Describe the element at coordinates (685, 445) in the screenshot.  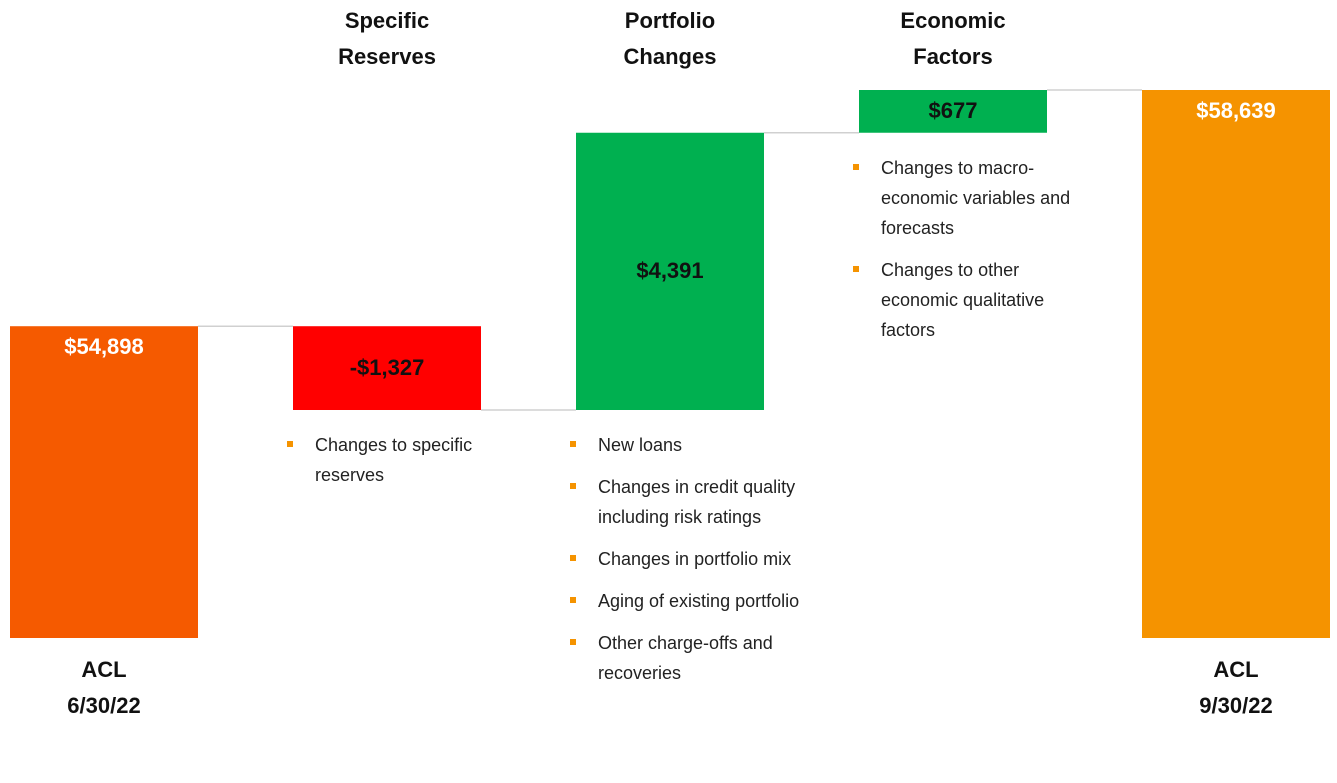
I see `bullet-item: New loans` at that location.